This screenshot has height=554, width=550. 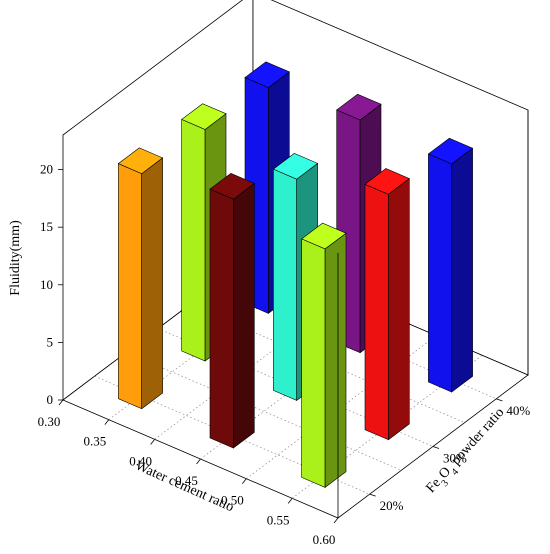 I want to click on y-axis-label-part: 3, so click(x=445, y=483).